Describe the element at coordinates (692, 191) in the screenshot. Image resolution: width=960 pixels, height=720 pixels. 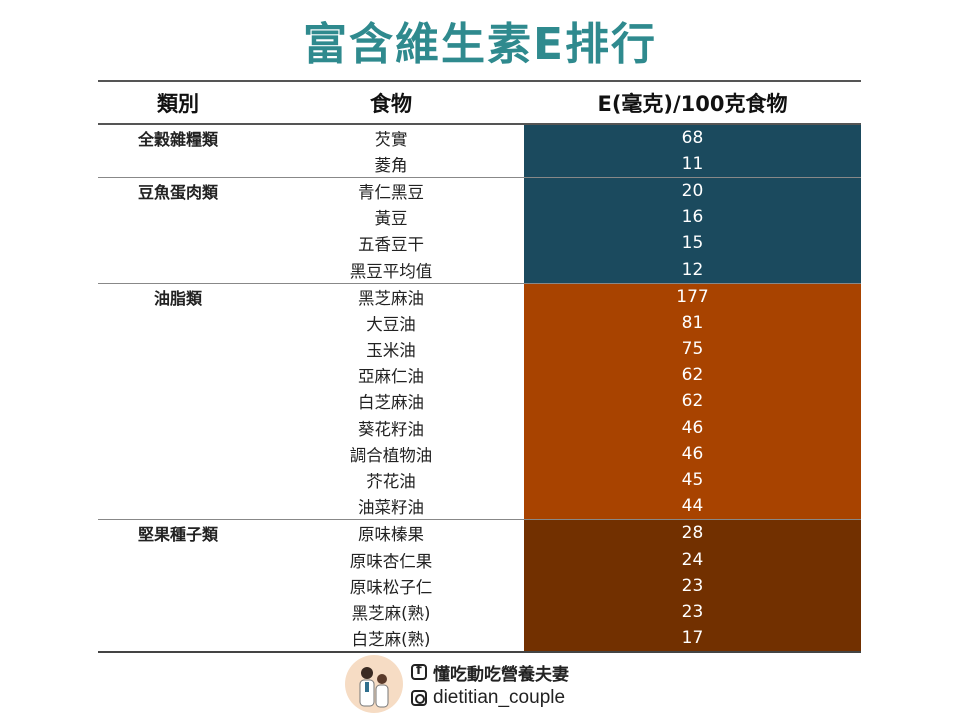
I see `value-cell: 20` at that location.